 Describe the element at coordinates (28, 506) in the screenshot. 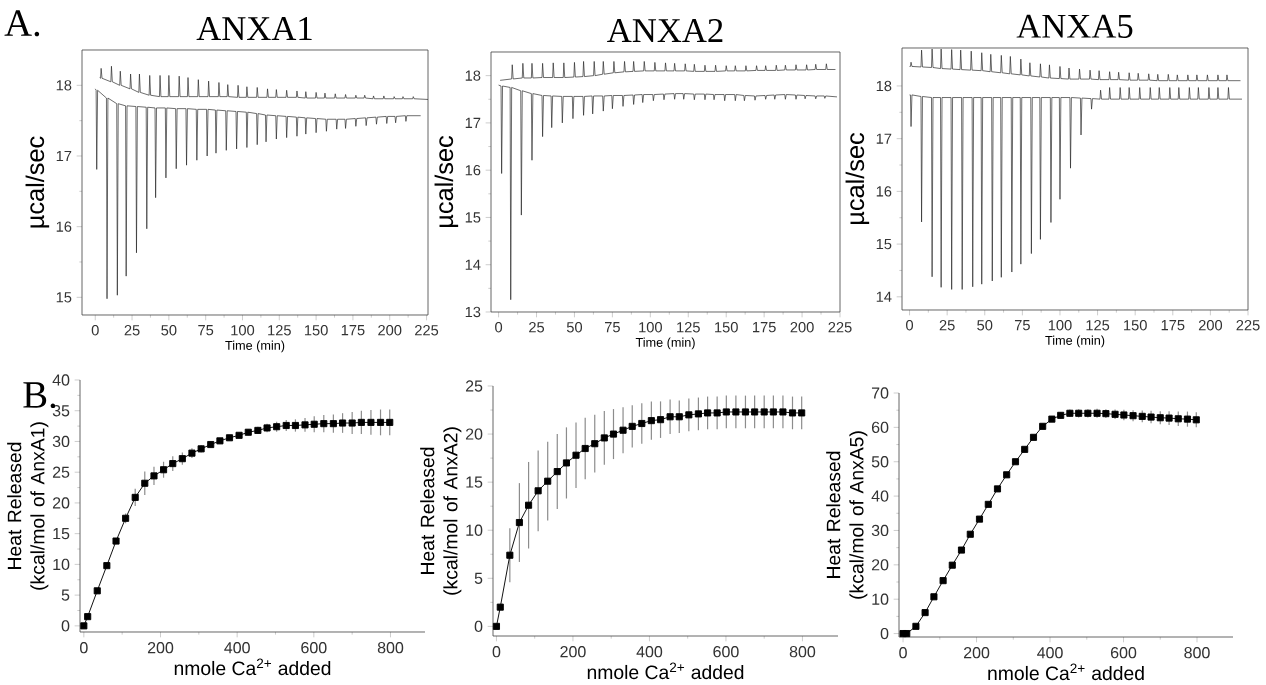

I see `y-axis-title: Heat Released (kcal/mol of AnxA1)` at that location.